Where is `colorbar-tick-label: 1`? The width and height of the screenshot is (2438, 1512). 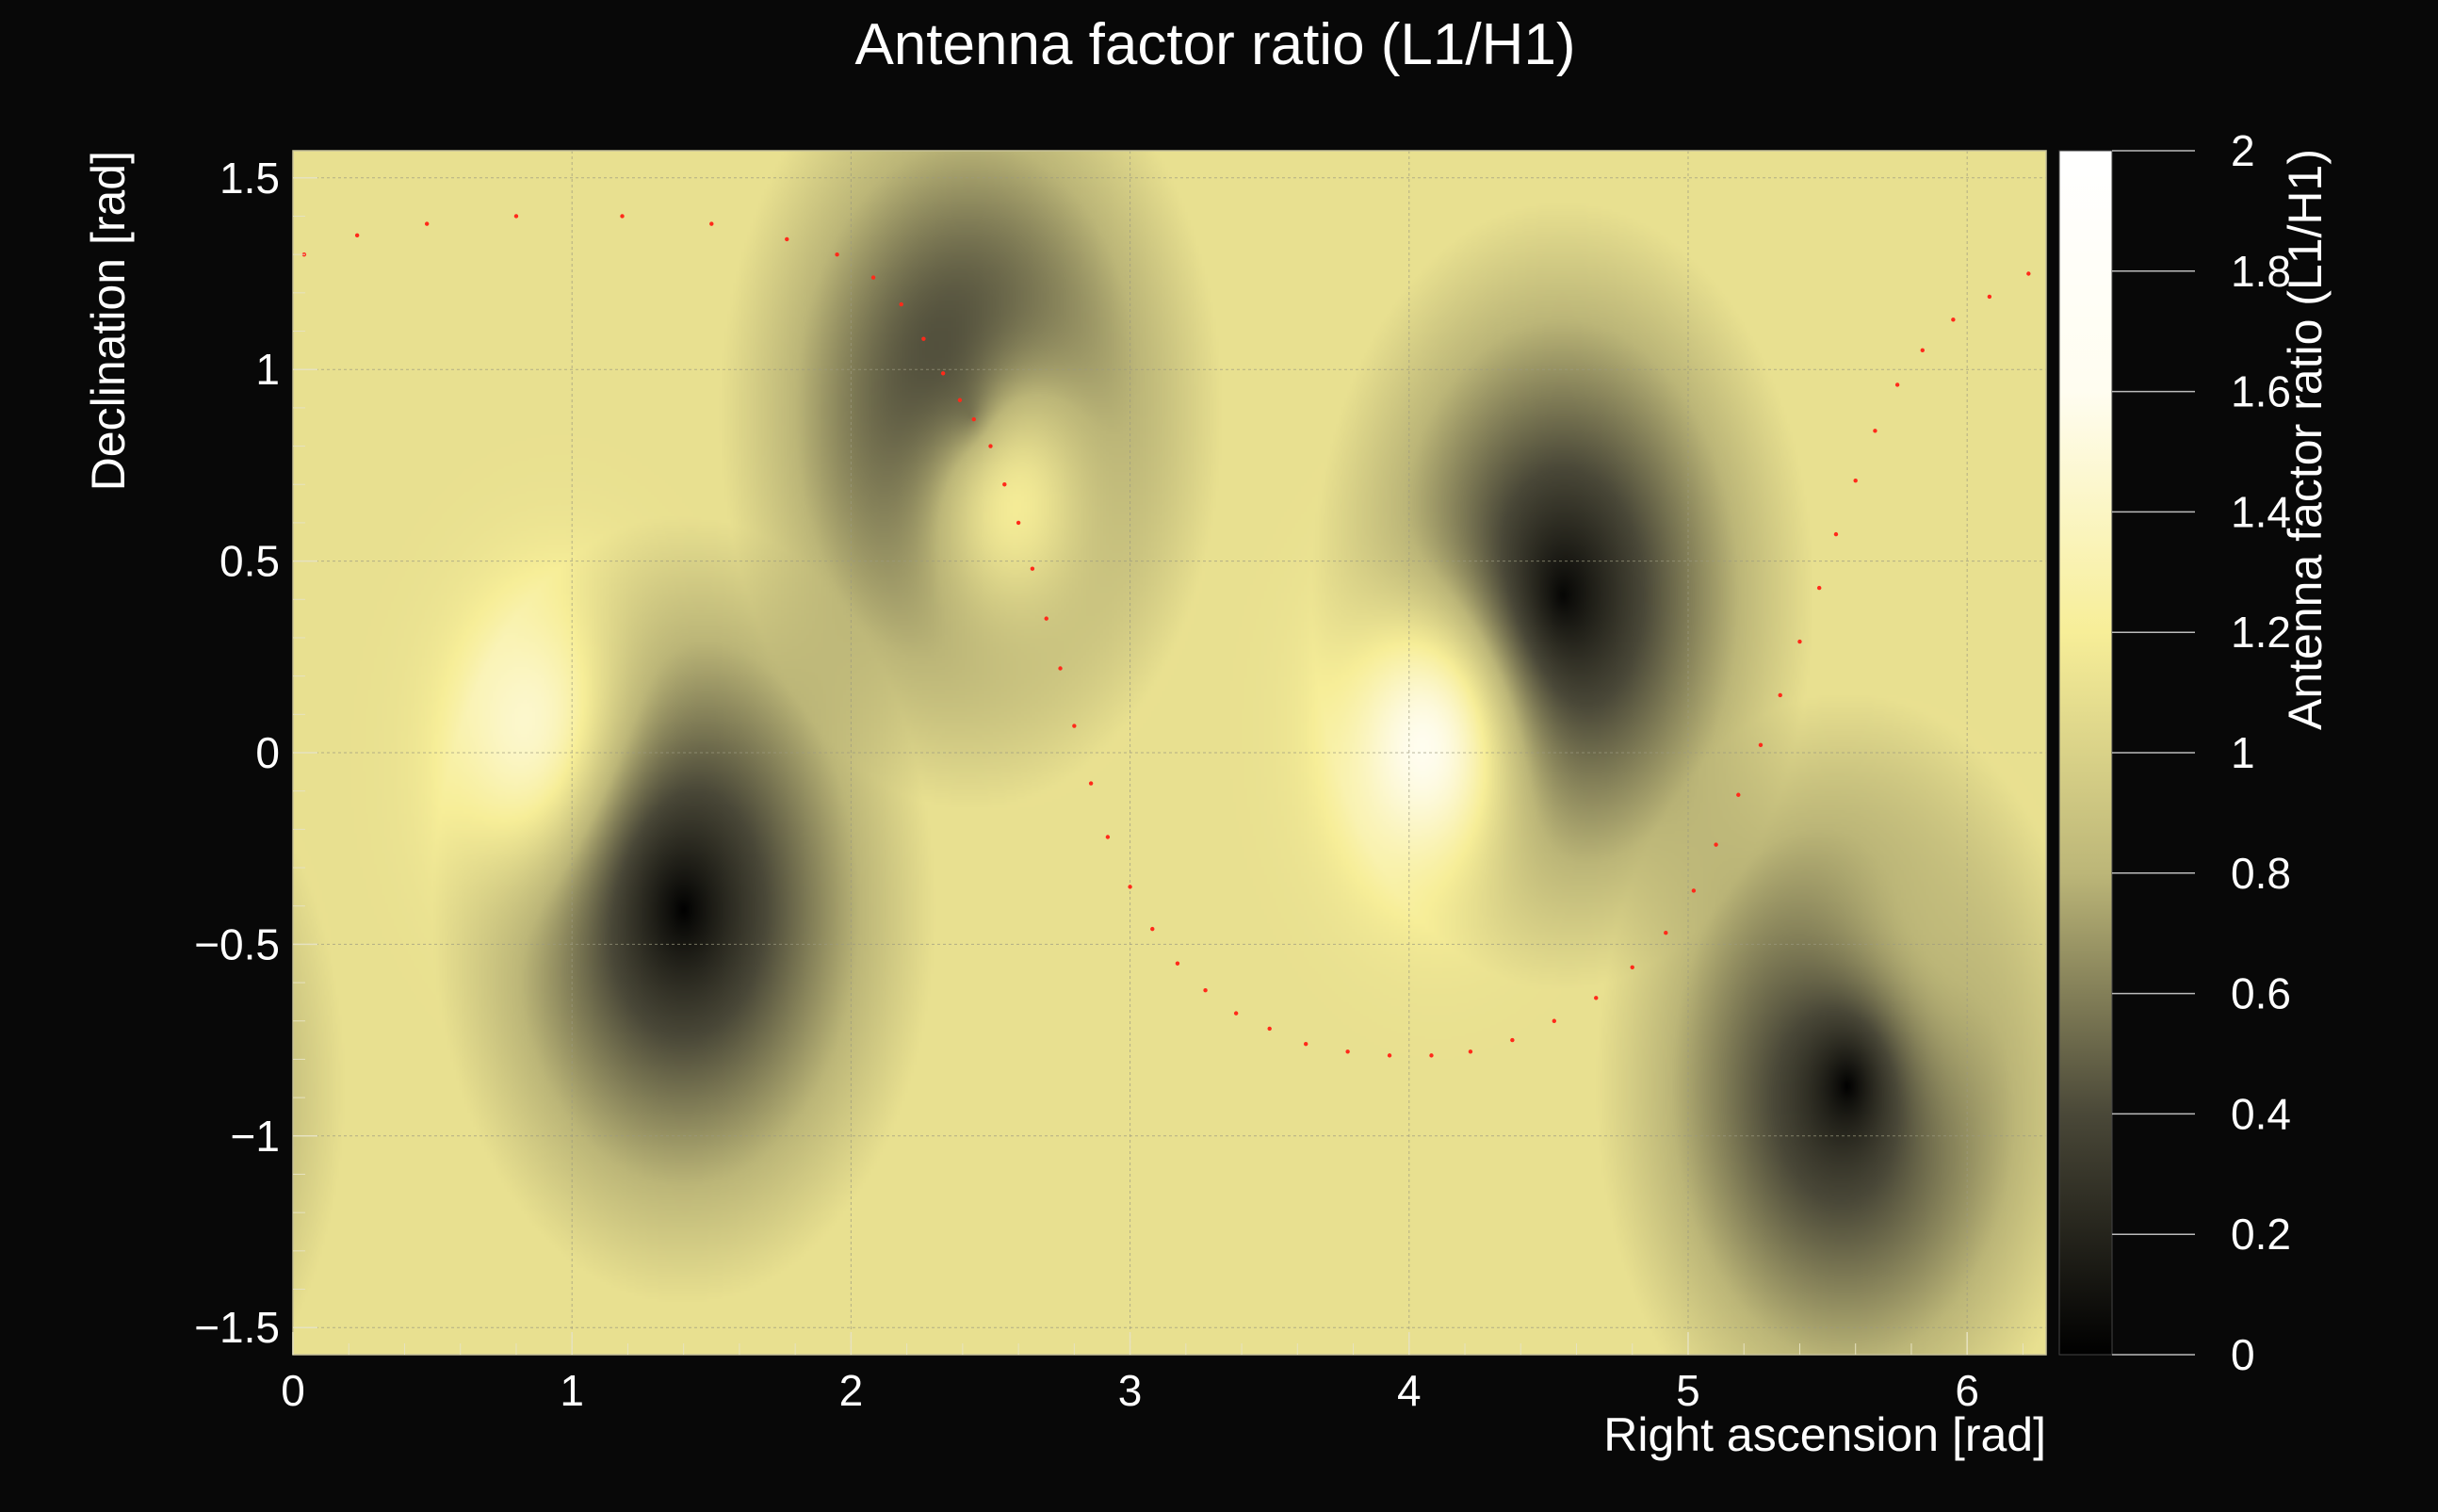 colorbar-tick-label: 1 is located at coordinates (2243, 752).